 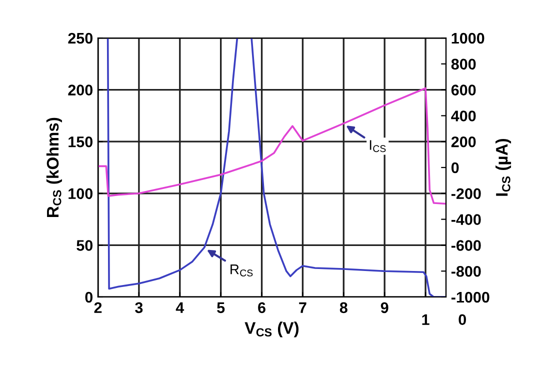 I want to click on y-tick-label: 50, so click(x=84, y=245).